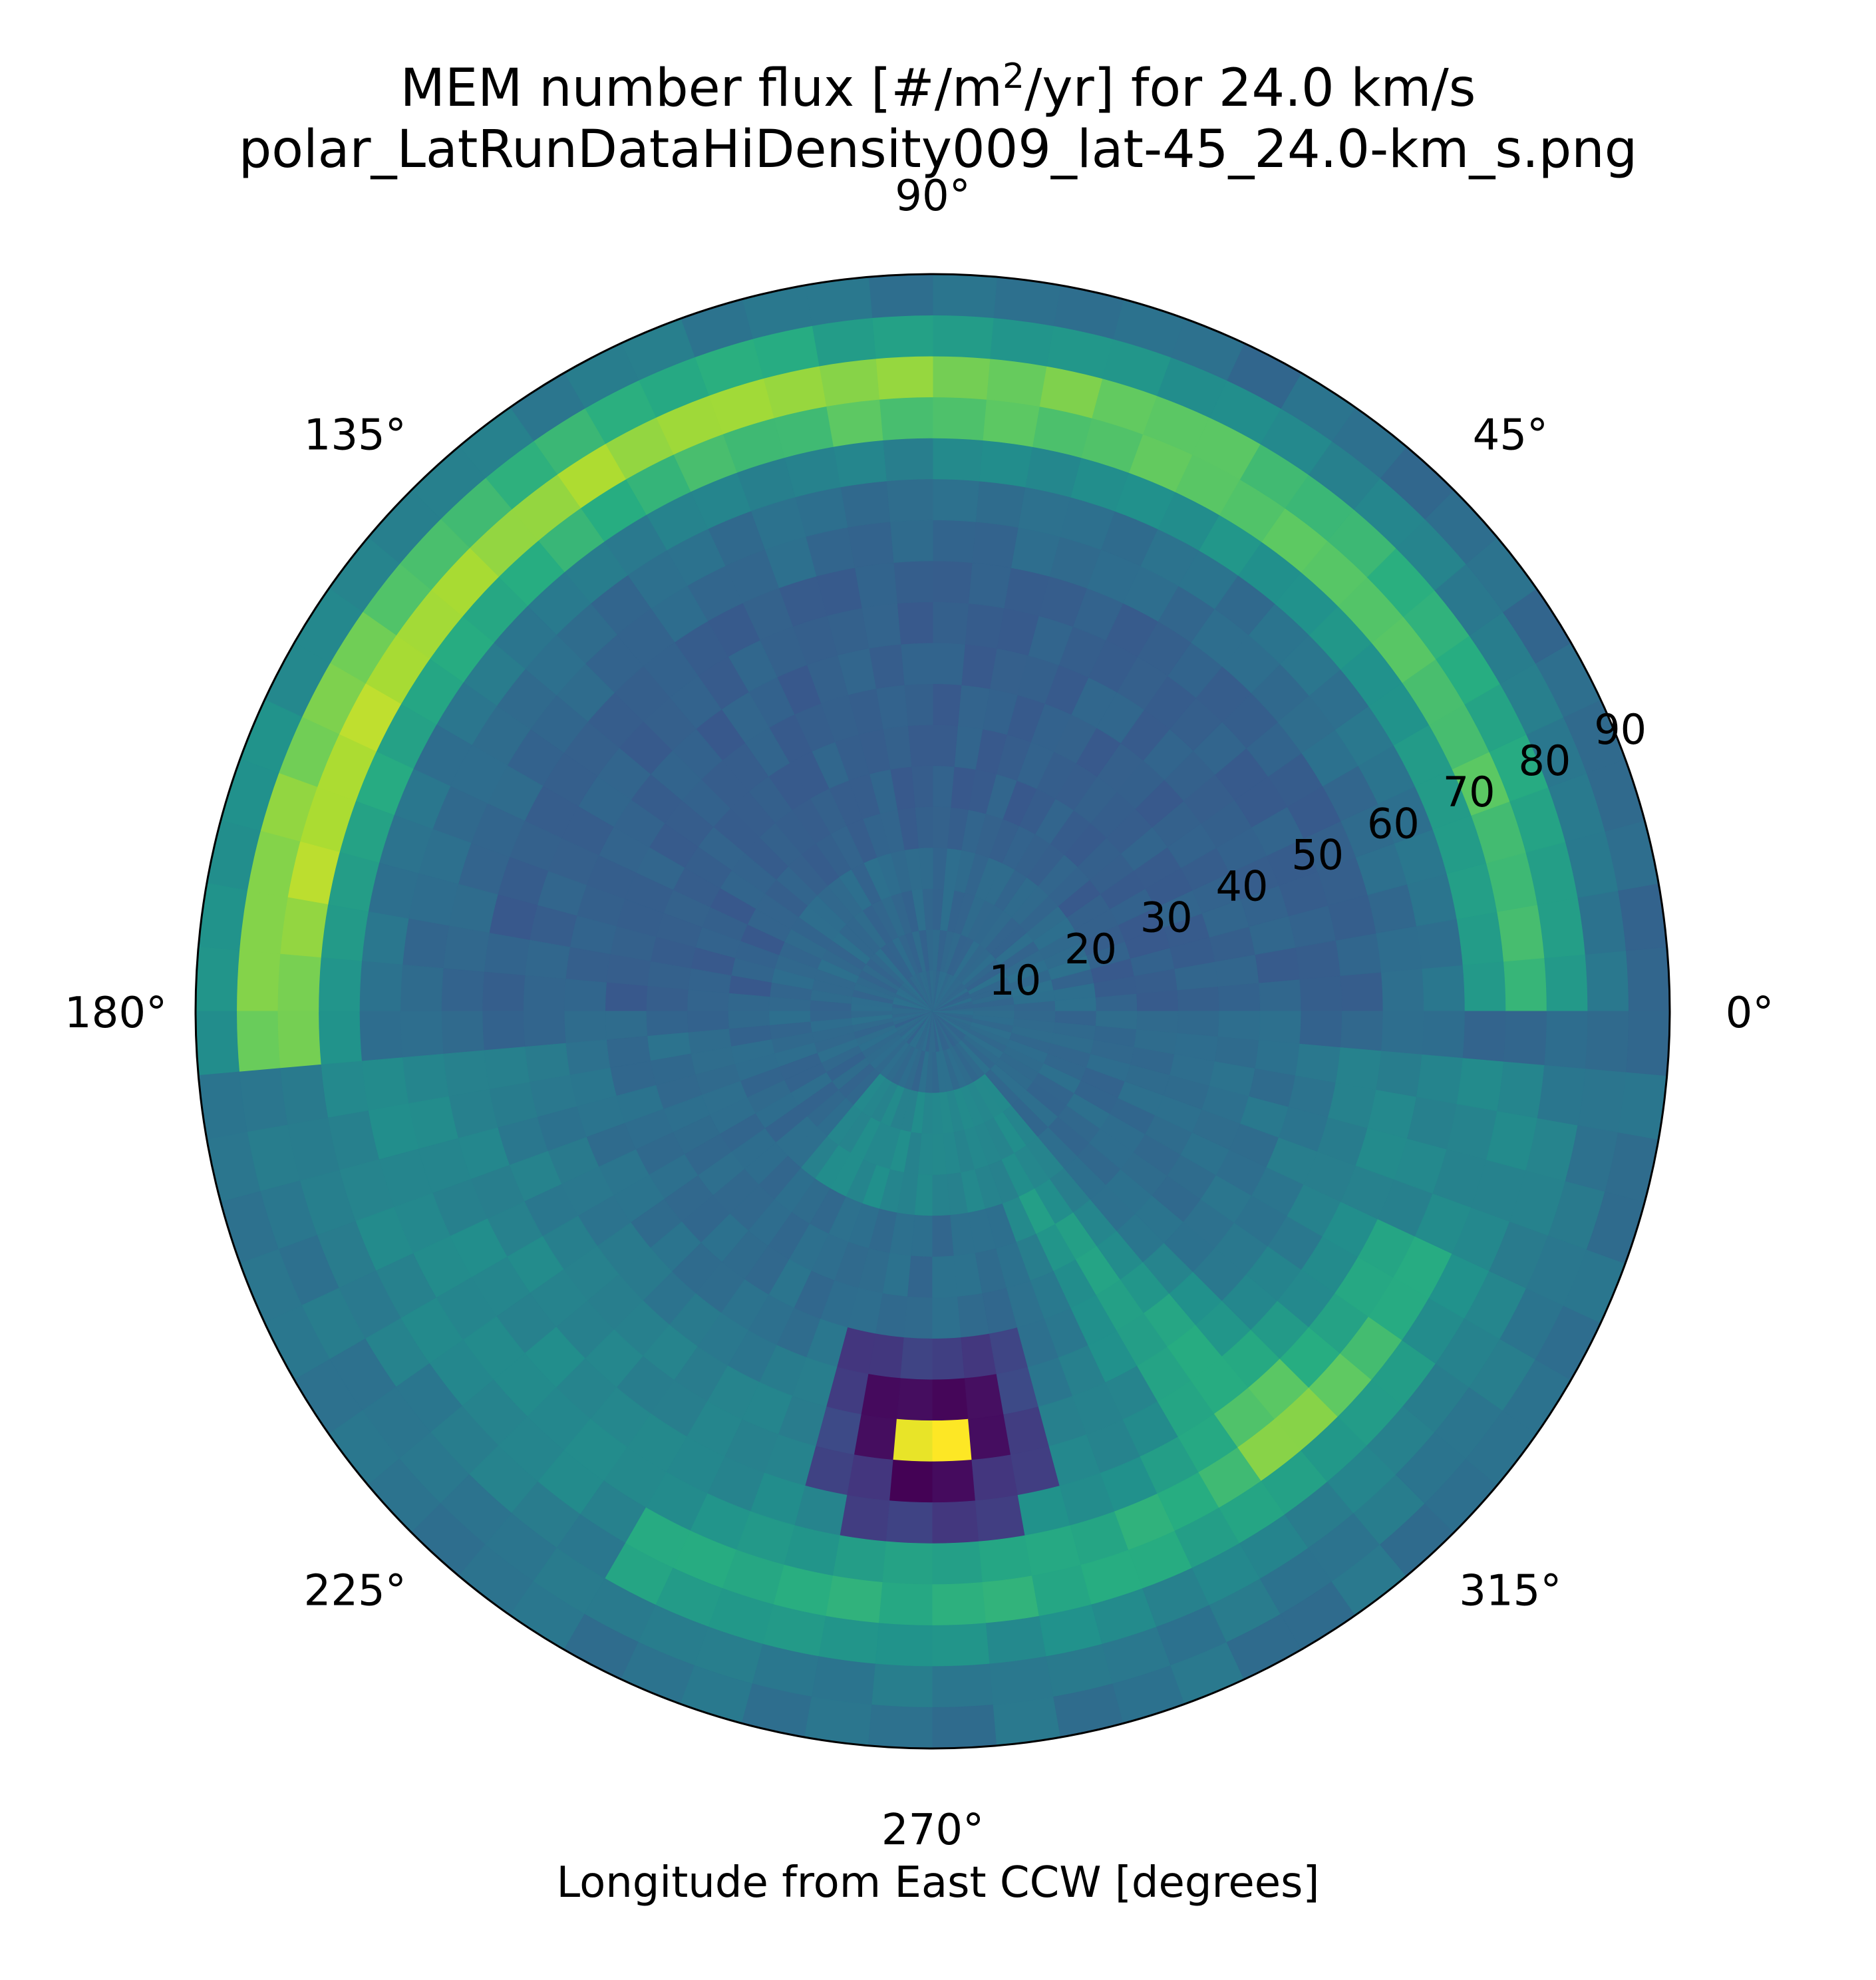  What do you see at coordinates (1090, 949) in the screenshot?
I see `r-tick-label: 20` at bounding box center [1090, 949].